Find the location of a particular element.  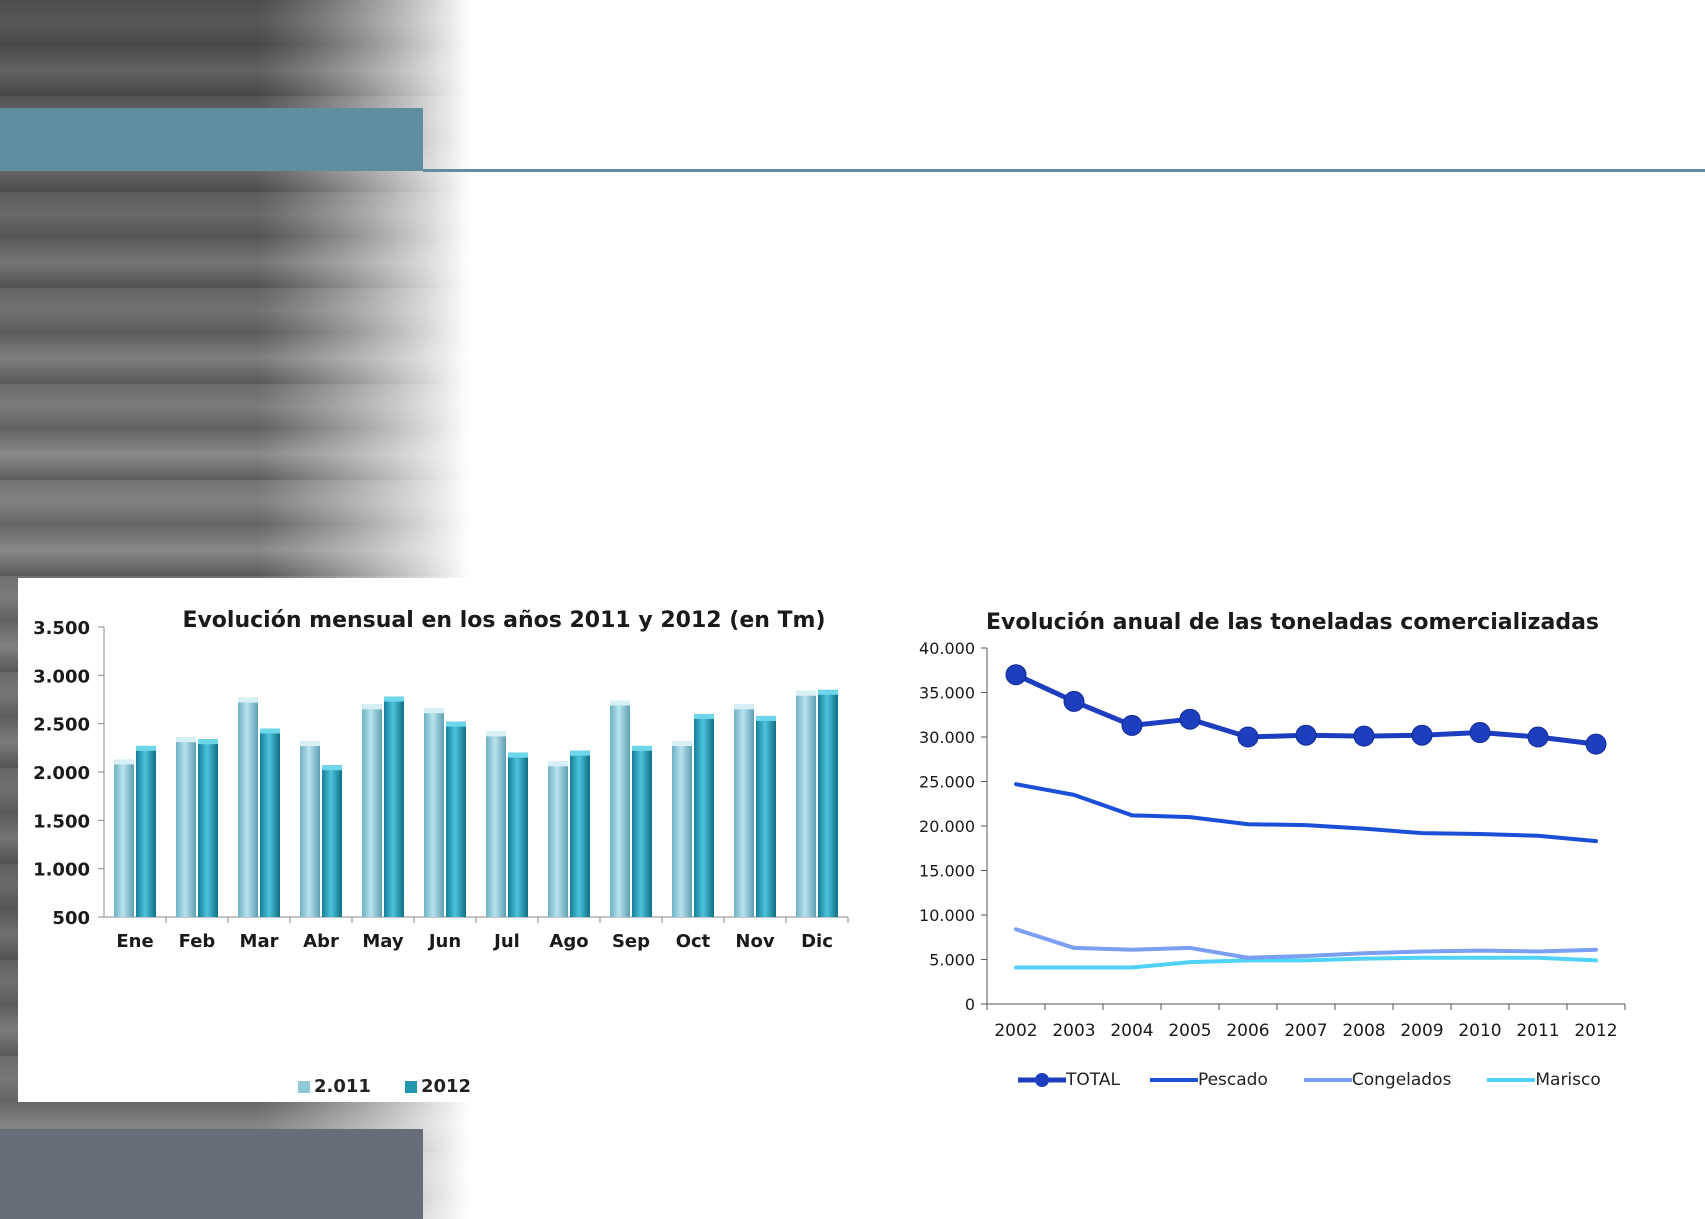

bar-y-tick-label: 2.500 is located at coordinates (61, 725).